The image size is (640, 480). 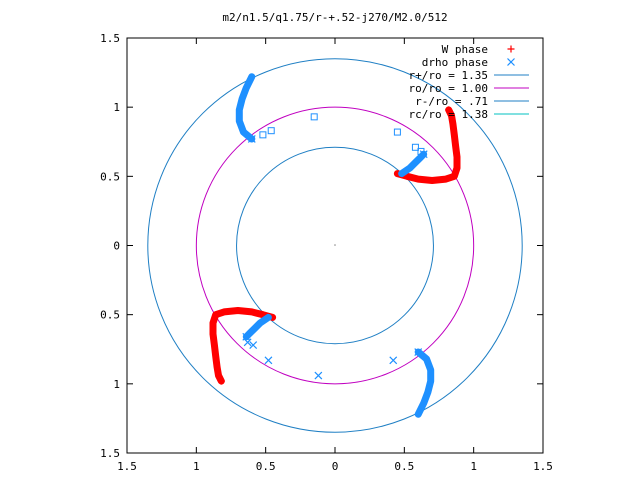 I want to click on x-tick-label-0: 1.5, so click(x=127, y=466).